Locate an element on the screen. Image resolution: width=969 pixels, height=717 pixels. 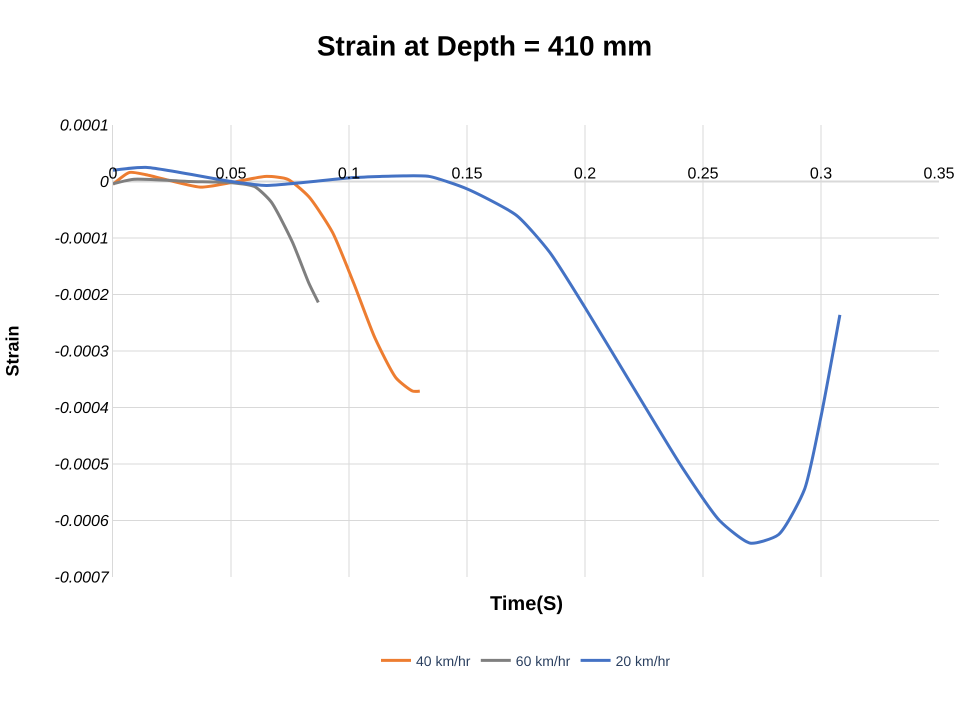
y-tick-label: -0.0004 is located at coordinates (81, 409).